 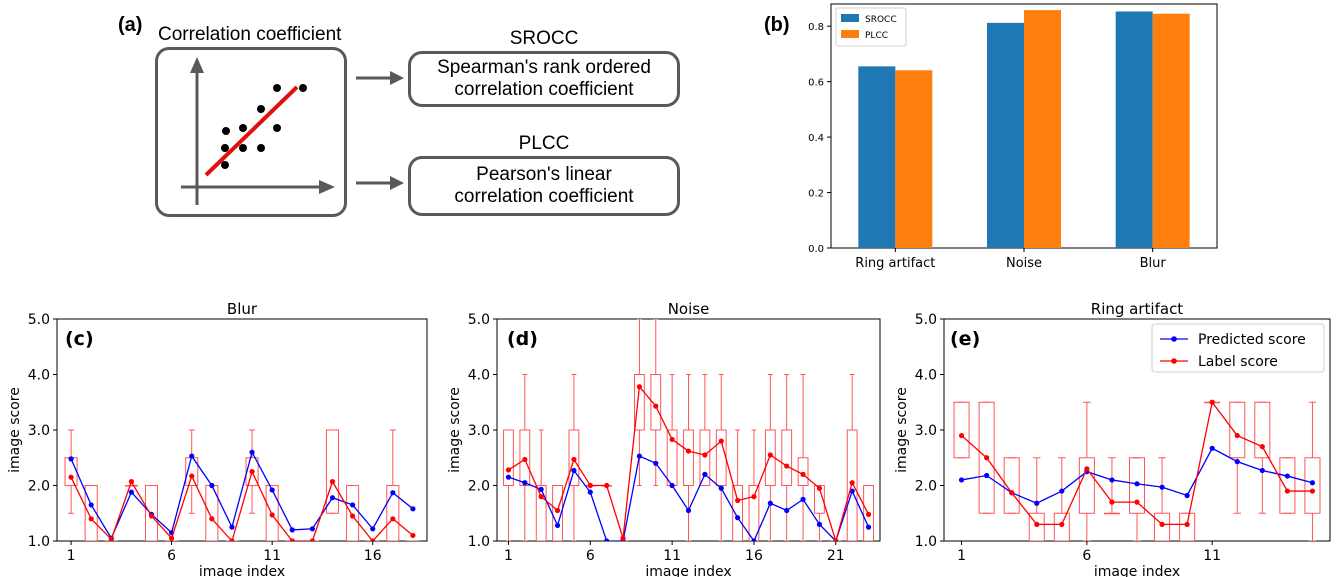 What do you see at coordinates (242, 309) in the screenshot?
I see `chart-title: Blur` at bounding box center [242, 309].